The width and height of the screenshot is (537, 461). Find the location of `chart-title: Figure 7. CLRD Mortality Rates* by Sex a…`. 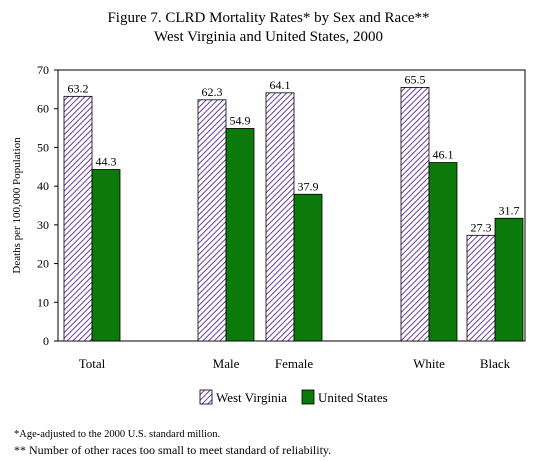

chart-title: Figure 7. CLRD Mortality Rates* by Sex a… is located at coordinates (268, 18).